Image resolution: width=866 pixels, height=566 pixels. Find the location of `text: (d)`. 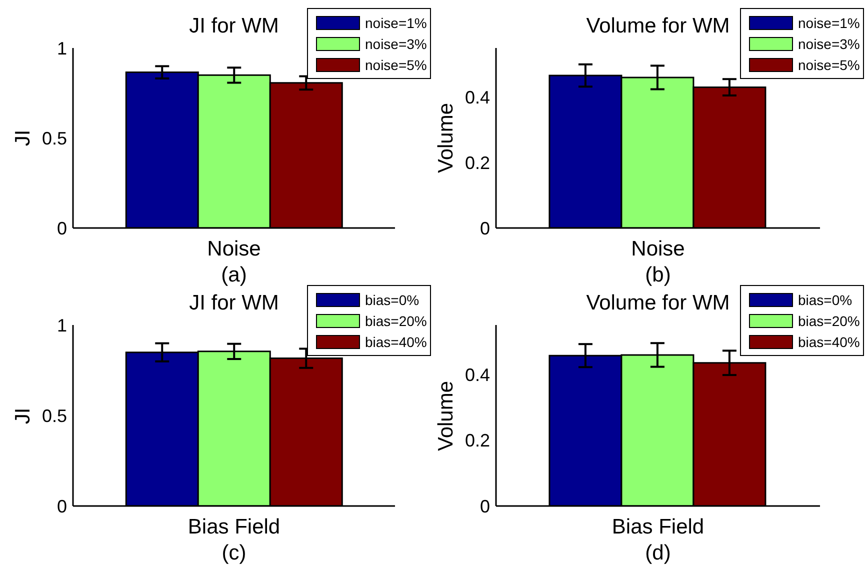

text: (d) is located at coordinates (658, 553).